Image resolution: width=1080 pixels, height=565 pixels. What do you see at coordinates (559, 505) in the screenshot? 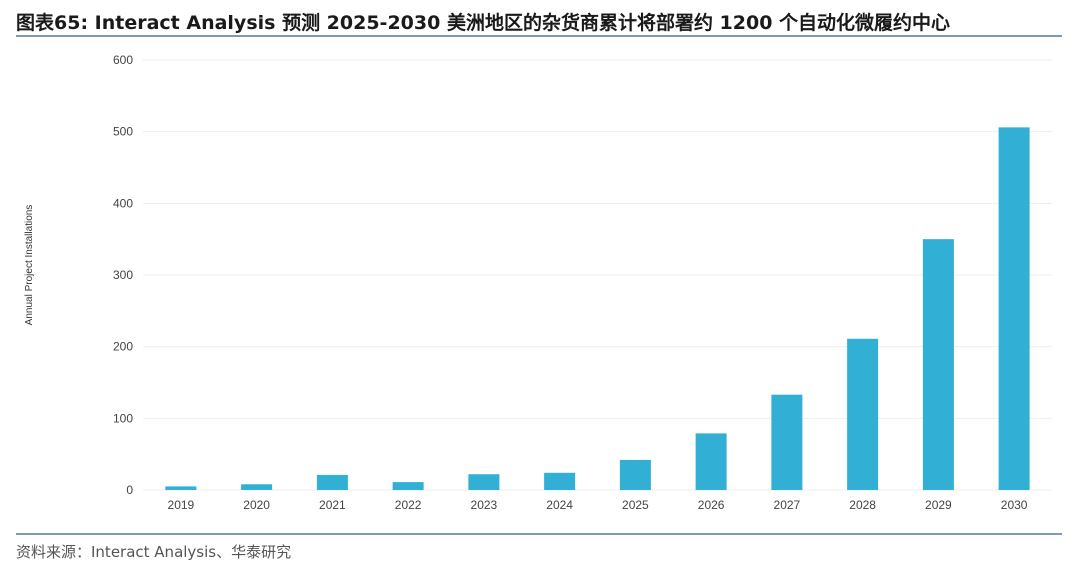
I see `x-tick-label: 2024` at bounding box center [559, 505].